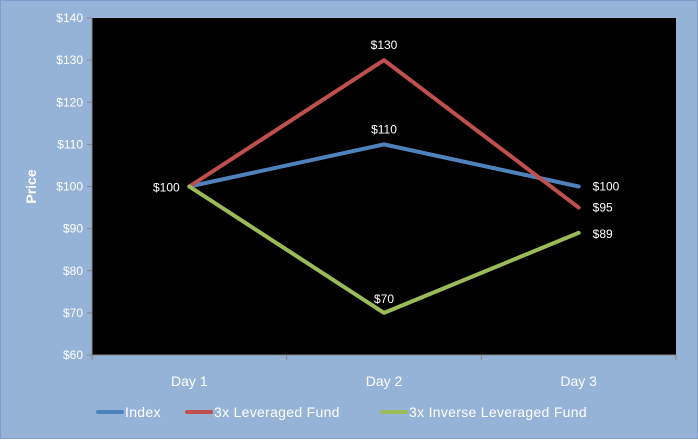 Image resolution: width=698 pixels, height=444 pixels. Describe the element at coordinates (73, 313) in the screenshot. I see `y-tick-label: $70` at that location.